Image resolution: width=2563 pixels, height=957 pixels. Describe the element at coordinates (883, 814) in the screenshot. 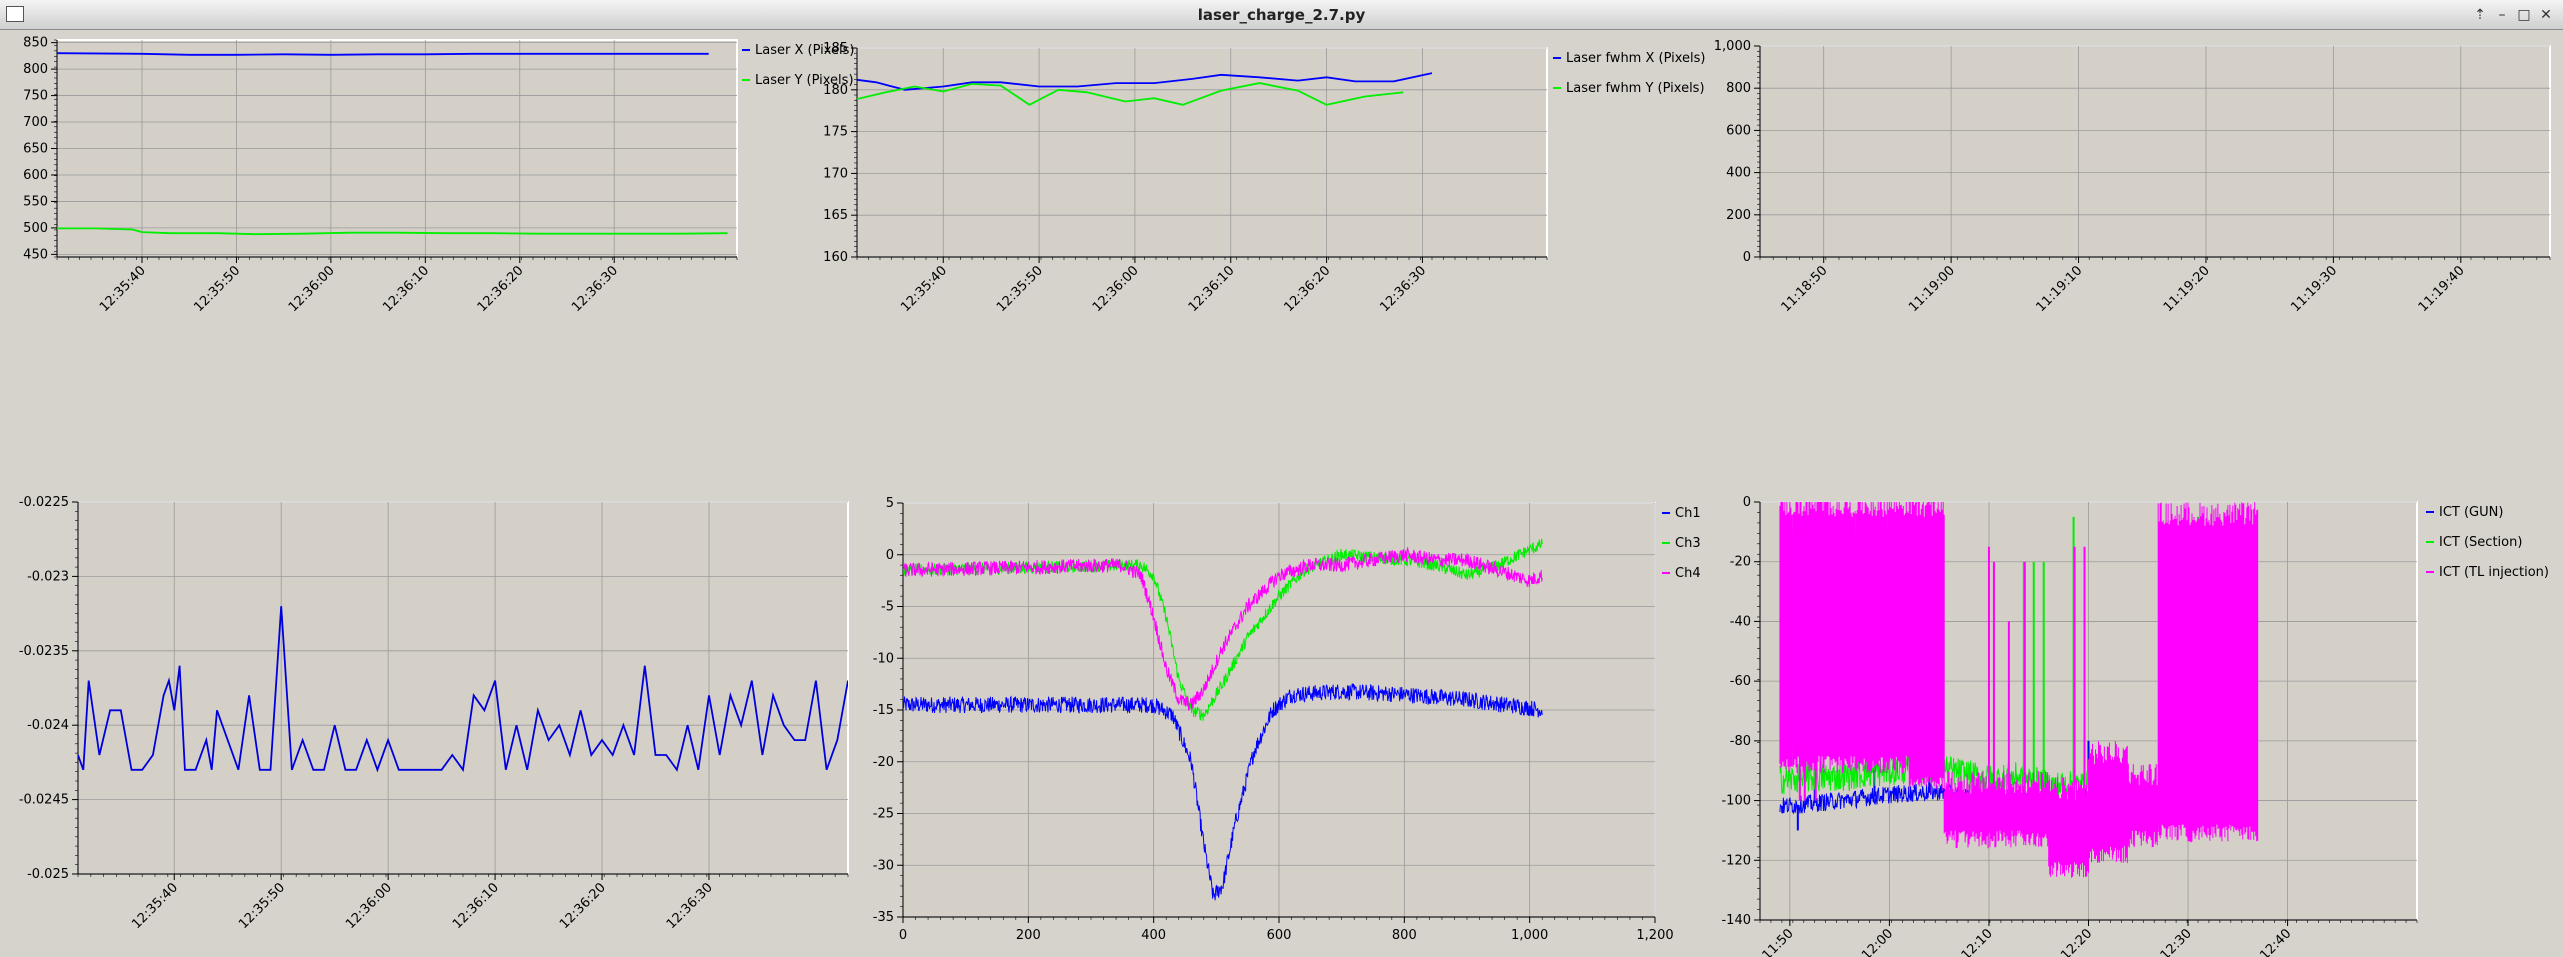

I see `tick-label-y: -25` at that location.